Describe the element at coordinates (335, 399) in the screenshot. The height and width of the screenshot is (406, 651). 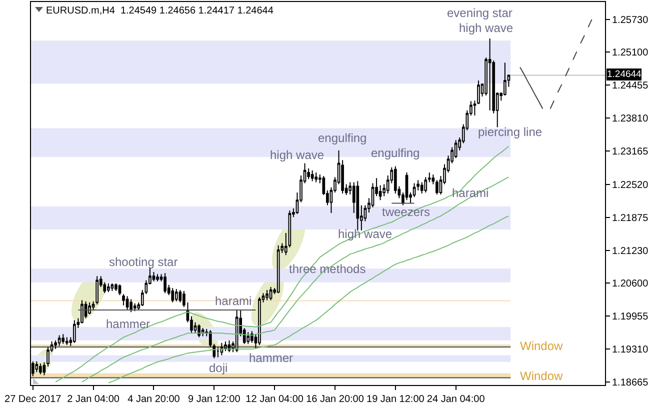
I see `x-tick-label: 16 Jan 20:00` at that location.